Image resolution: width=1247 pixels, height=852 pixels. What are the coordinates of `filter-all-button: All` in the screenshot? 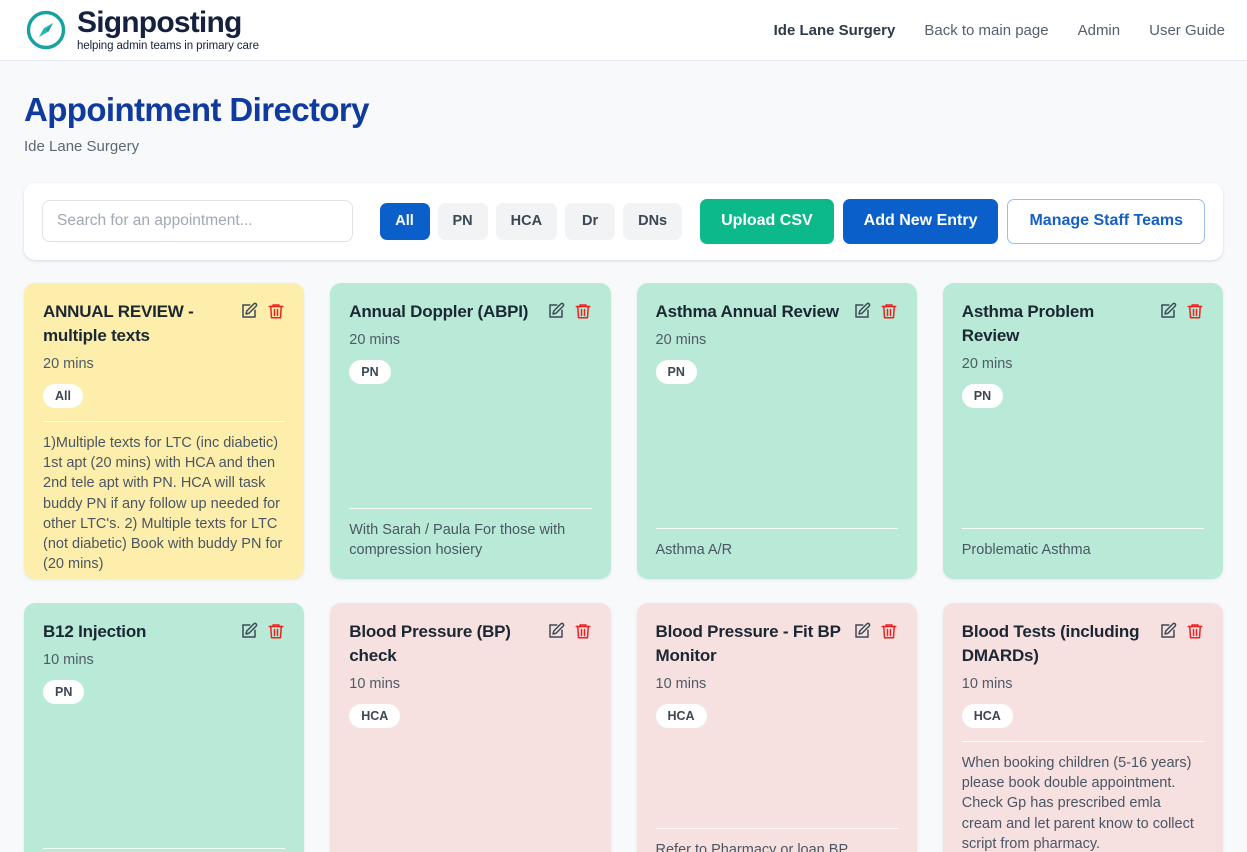 It's located at (404, 221).